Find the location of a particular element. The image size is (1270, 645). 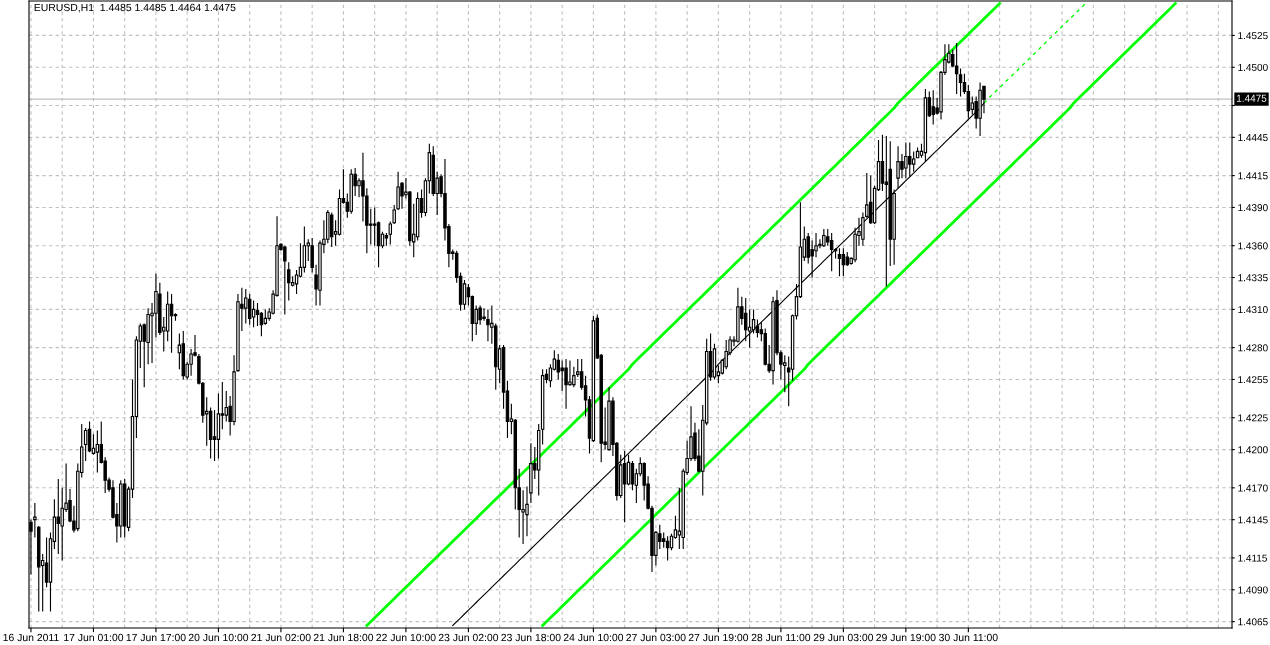

y-tick-label: 1.4335 is located at coordinates (1253, 278).